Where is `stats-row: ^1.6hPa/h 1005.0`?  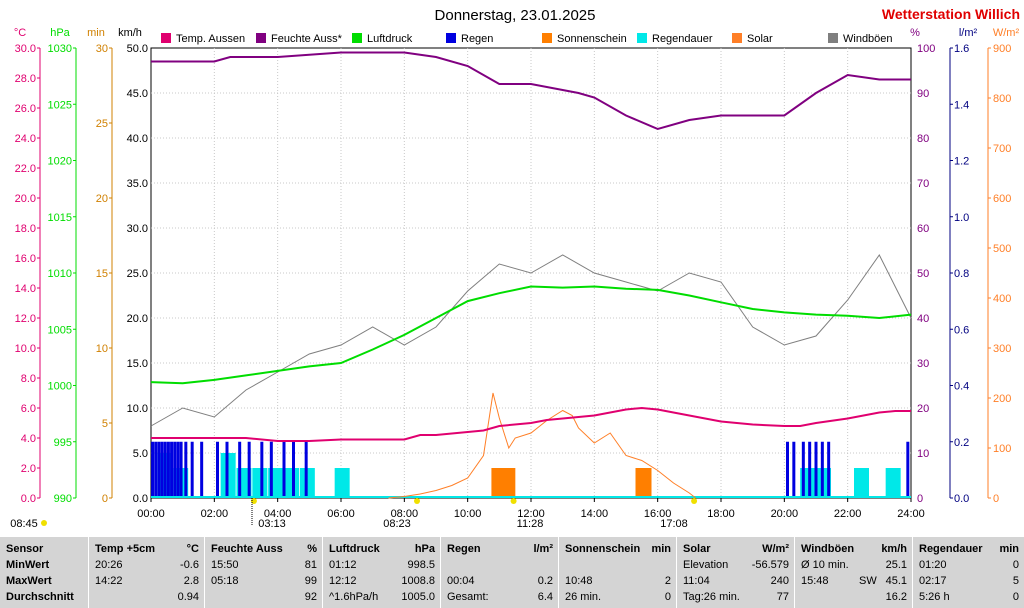 stats-row: ^1.6hPa/h 1005.0 is located at coordinates (382, 597).